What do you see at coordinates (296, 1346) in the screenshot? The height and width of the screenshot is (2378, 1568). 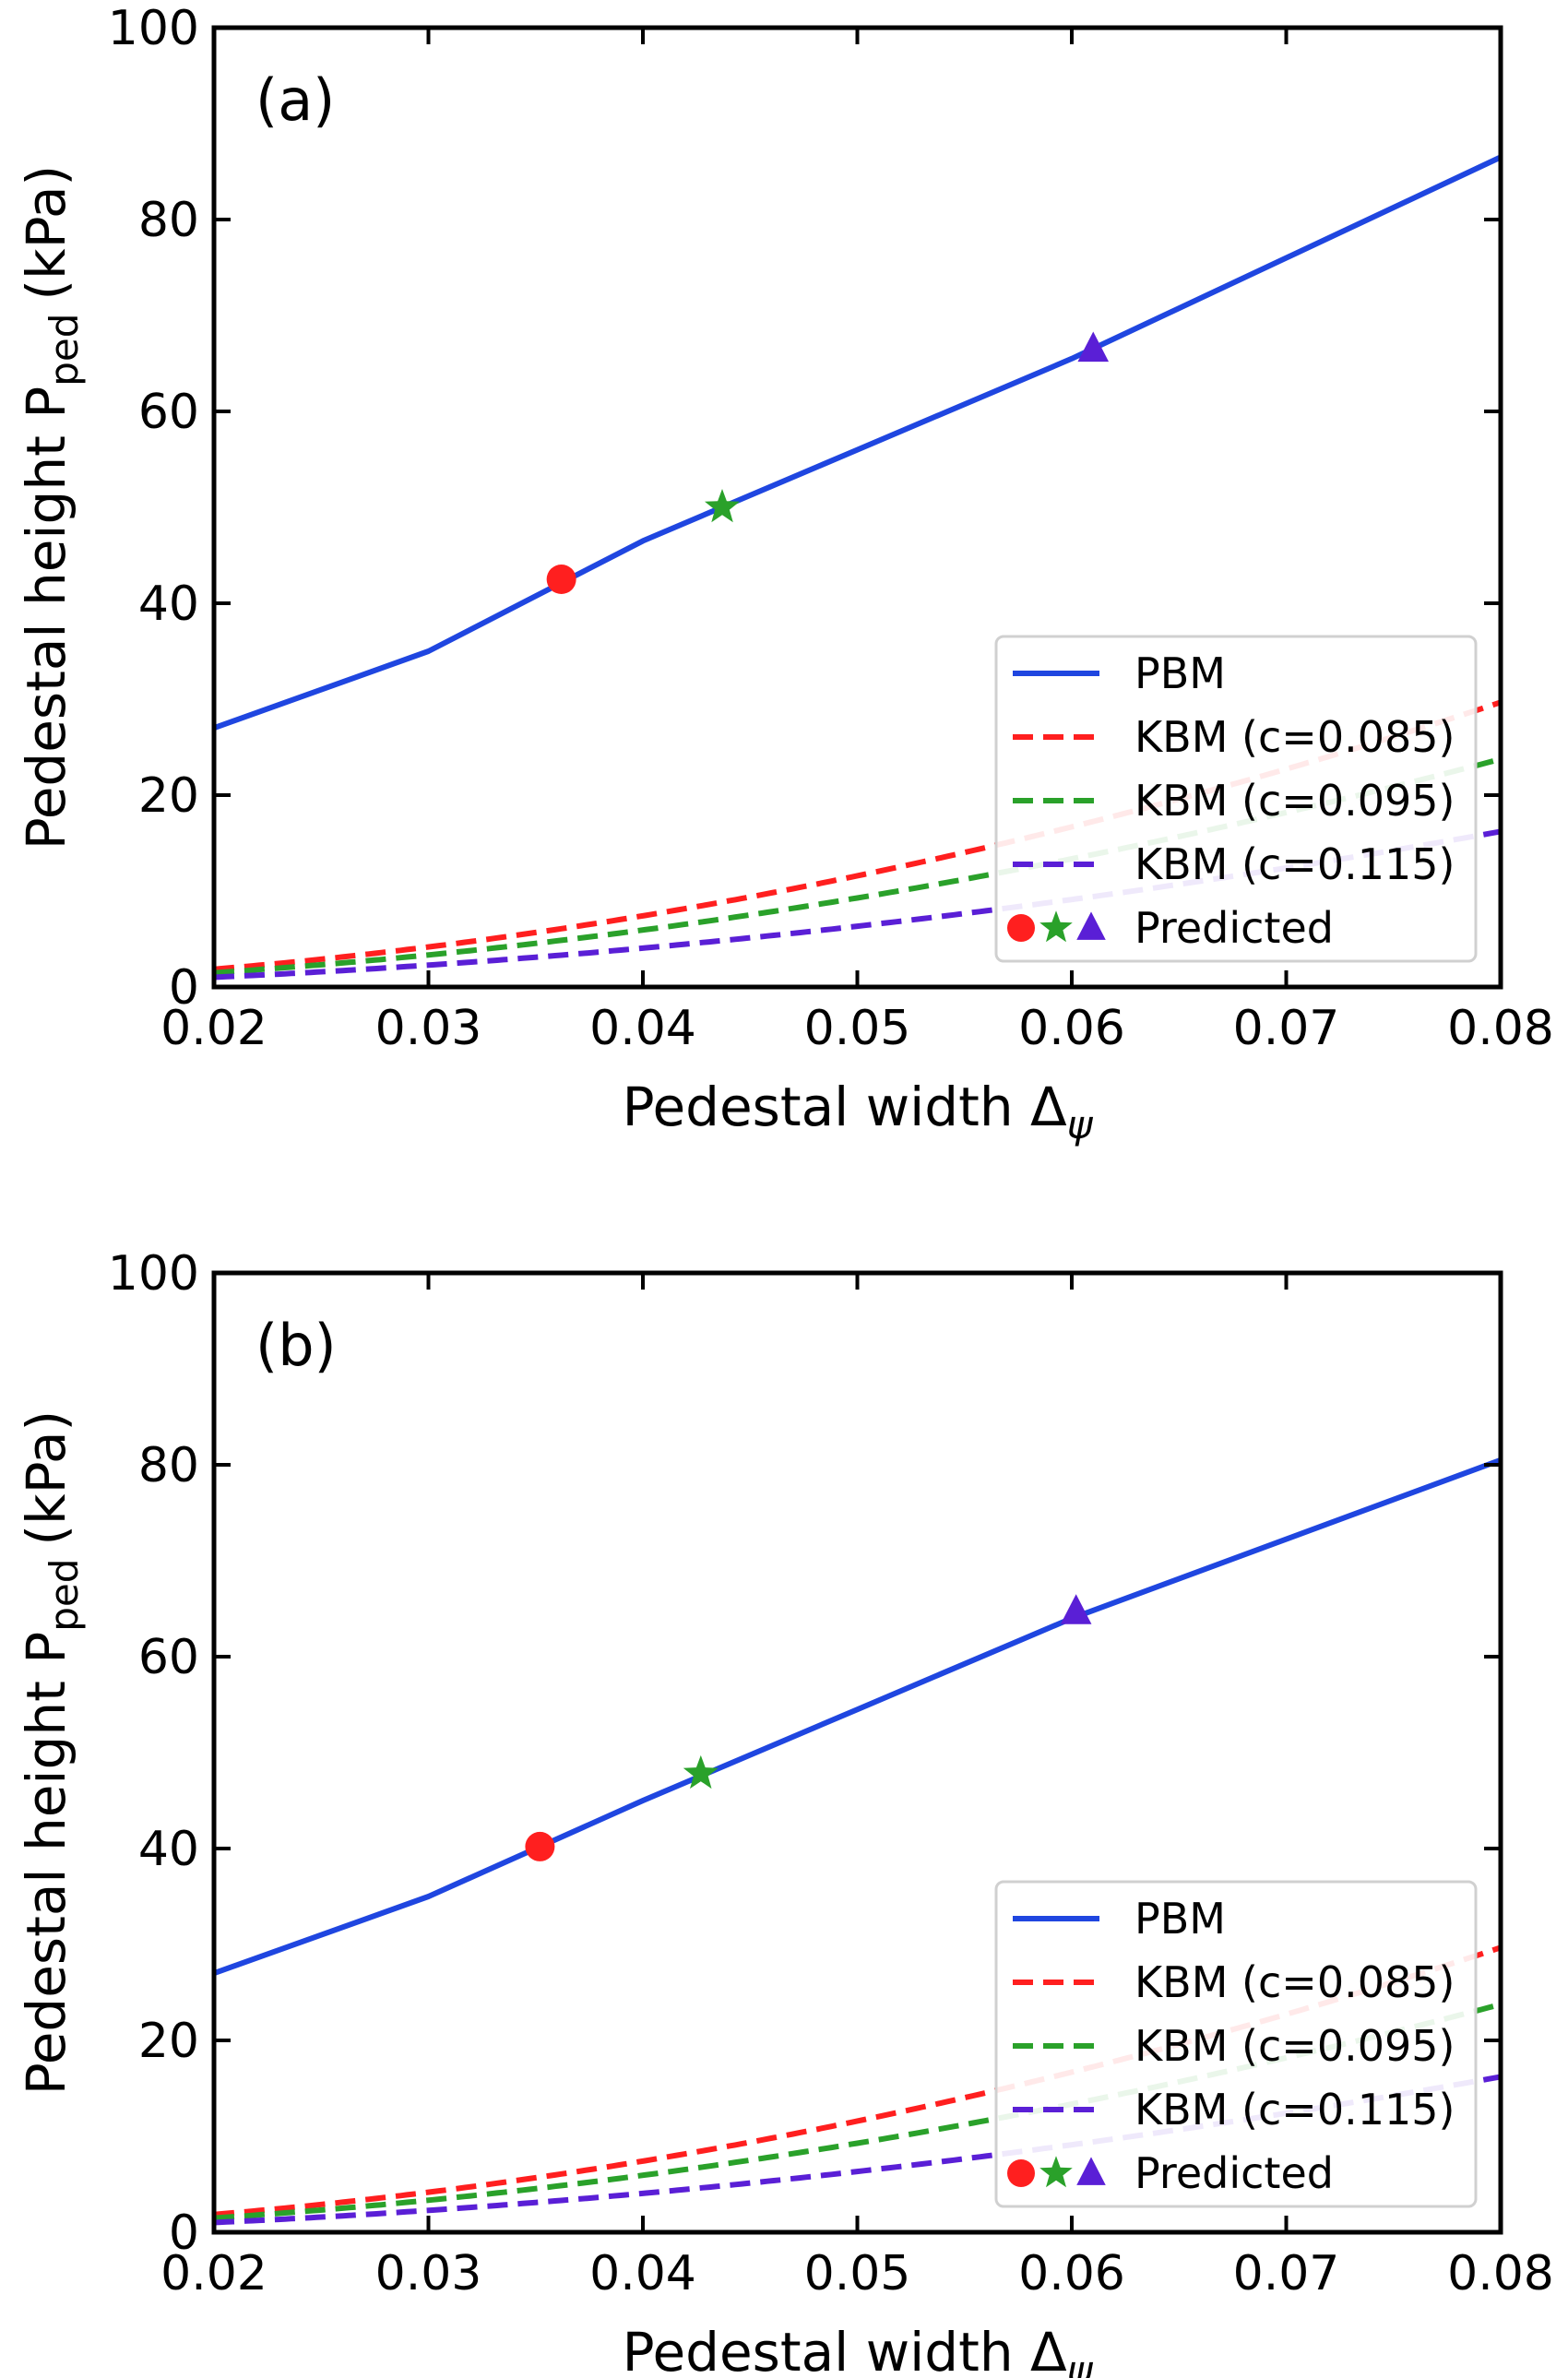 I see `panel-label: (b)` at bounding box center [296, 1346].